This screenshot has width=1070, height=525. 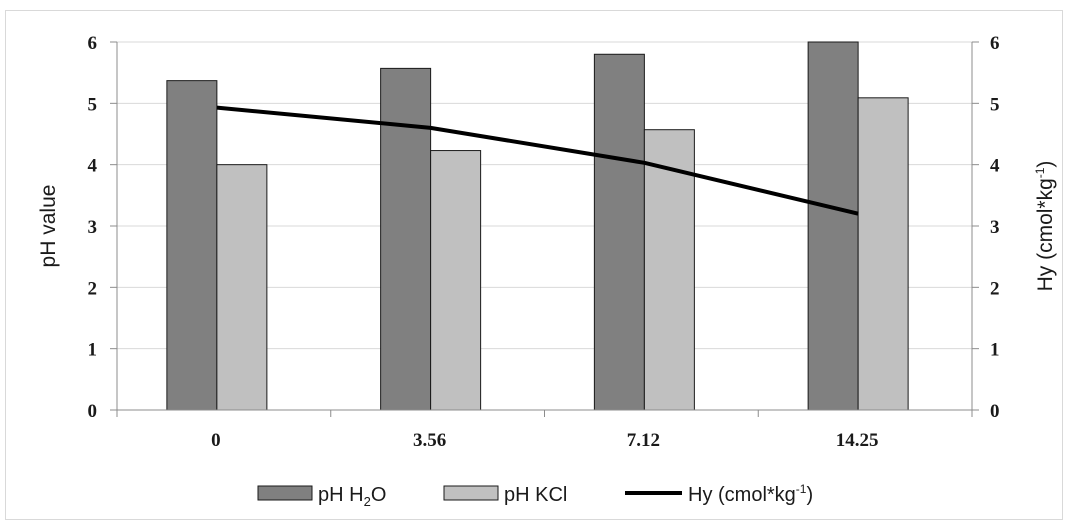 What do you see at coordinates (995, 104) in the screenshot?
I see `y2-tick-label: 5` at bounding box center [995, 104].